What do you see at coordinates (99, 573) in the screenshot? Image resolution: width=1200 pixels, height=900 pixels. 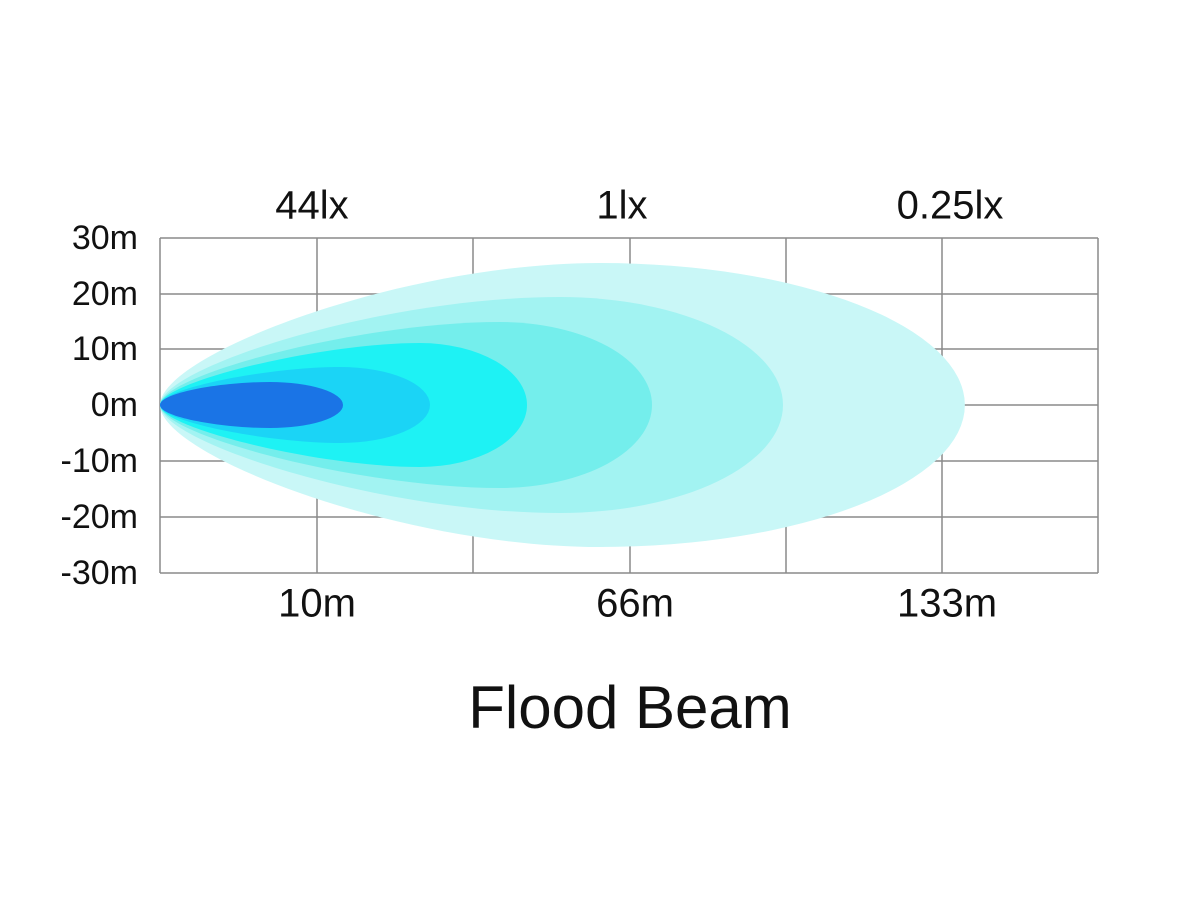 I see `y-label: -30m` at bounding box center [99, 573].